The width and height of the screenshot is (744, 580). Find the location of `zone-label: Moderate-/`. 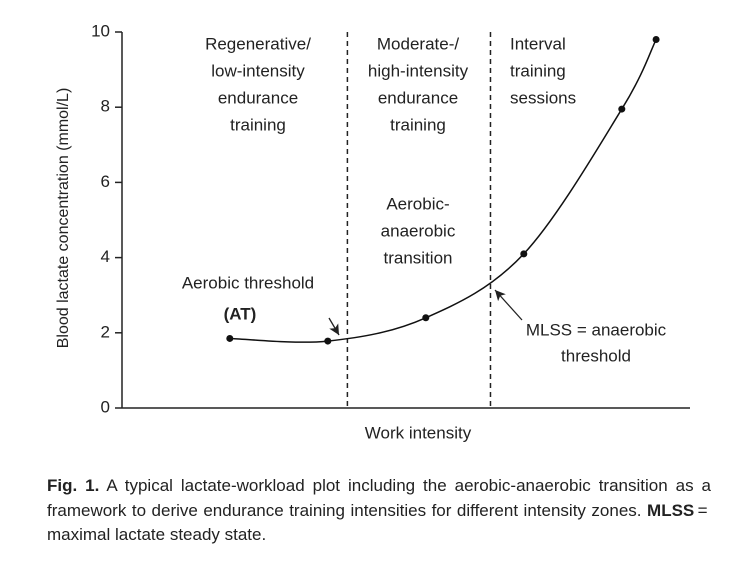

zone-label: Moderate-/ is located at coordinates (418, 43).